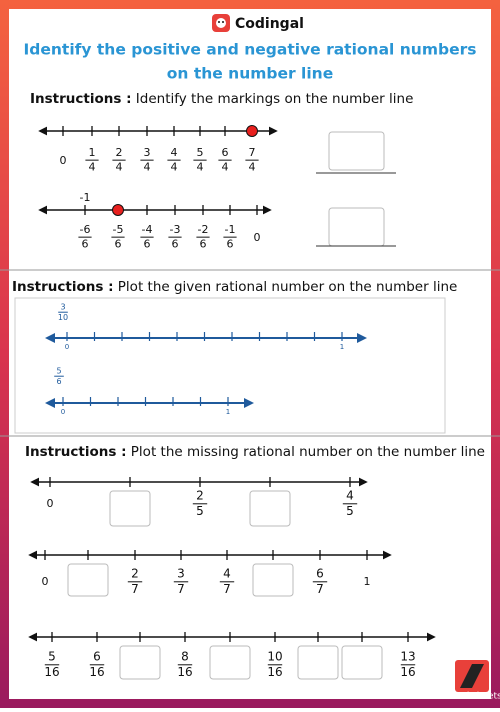  I want to click on instruction-text: Identify the markings on the number line, so click(273, 99).